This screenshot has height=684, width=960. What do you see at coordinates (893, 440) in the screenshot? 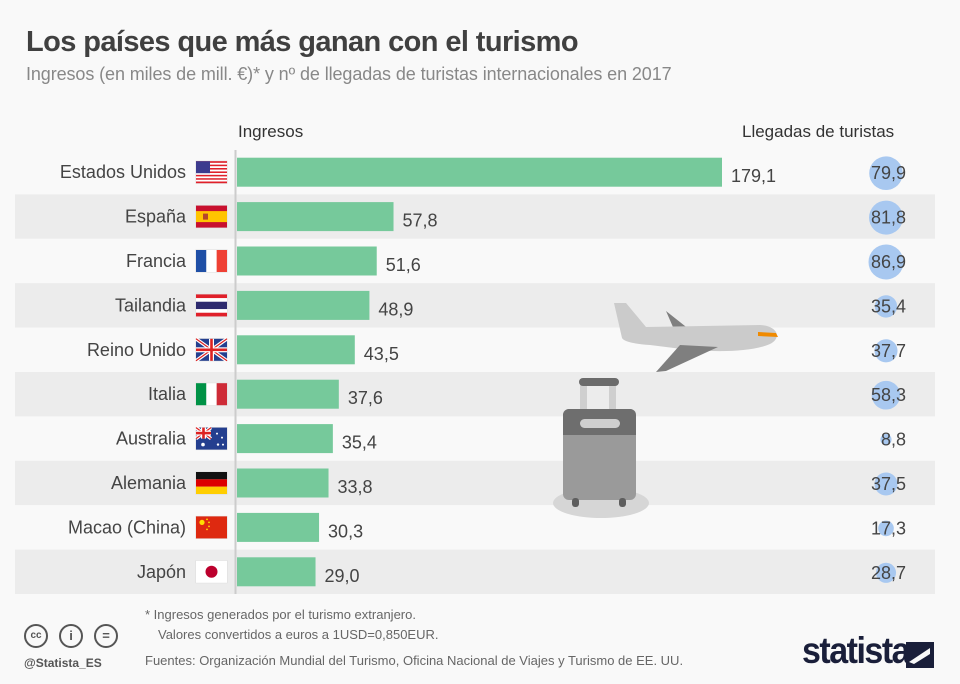
I see `arrivals-value-label: 8,8` at bounding box center [893, 440].